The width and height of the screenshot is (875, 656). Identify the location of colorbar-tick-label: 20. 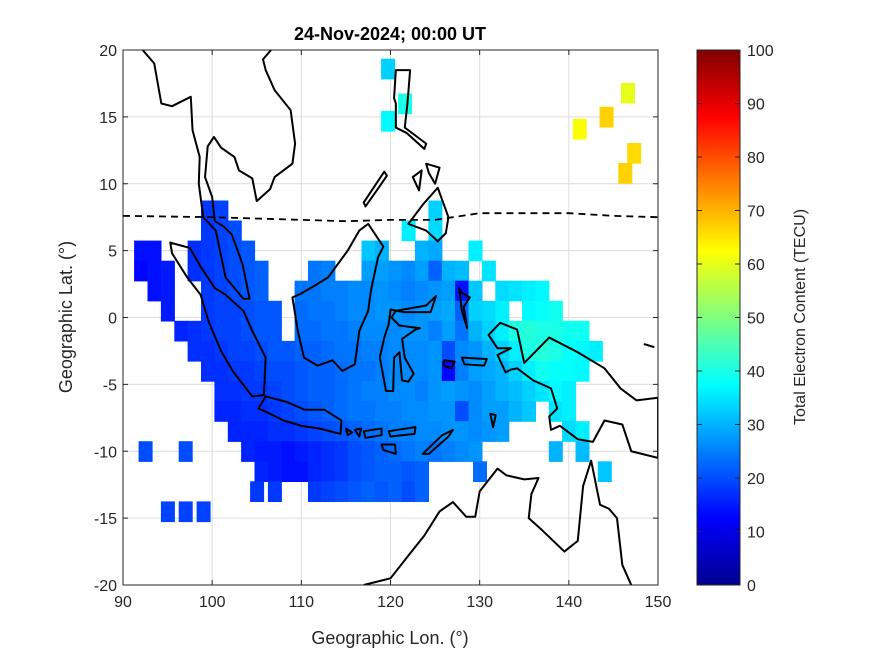
(756, 479).